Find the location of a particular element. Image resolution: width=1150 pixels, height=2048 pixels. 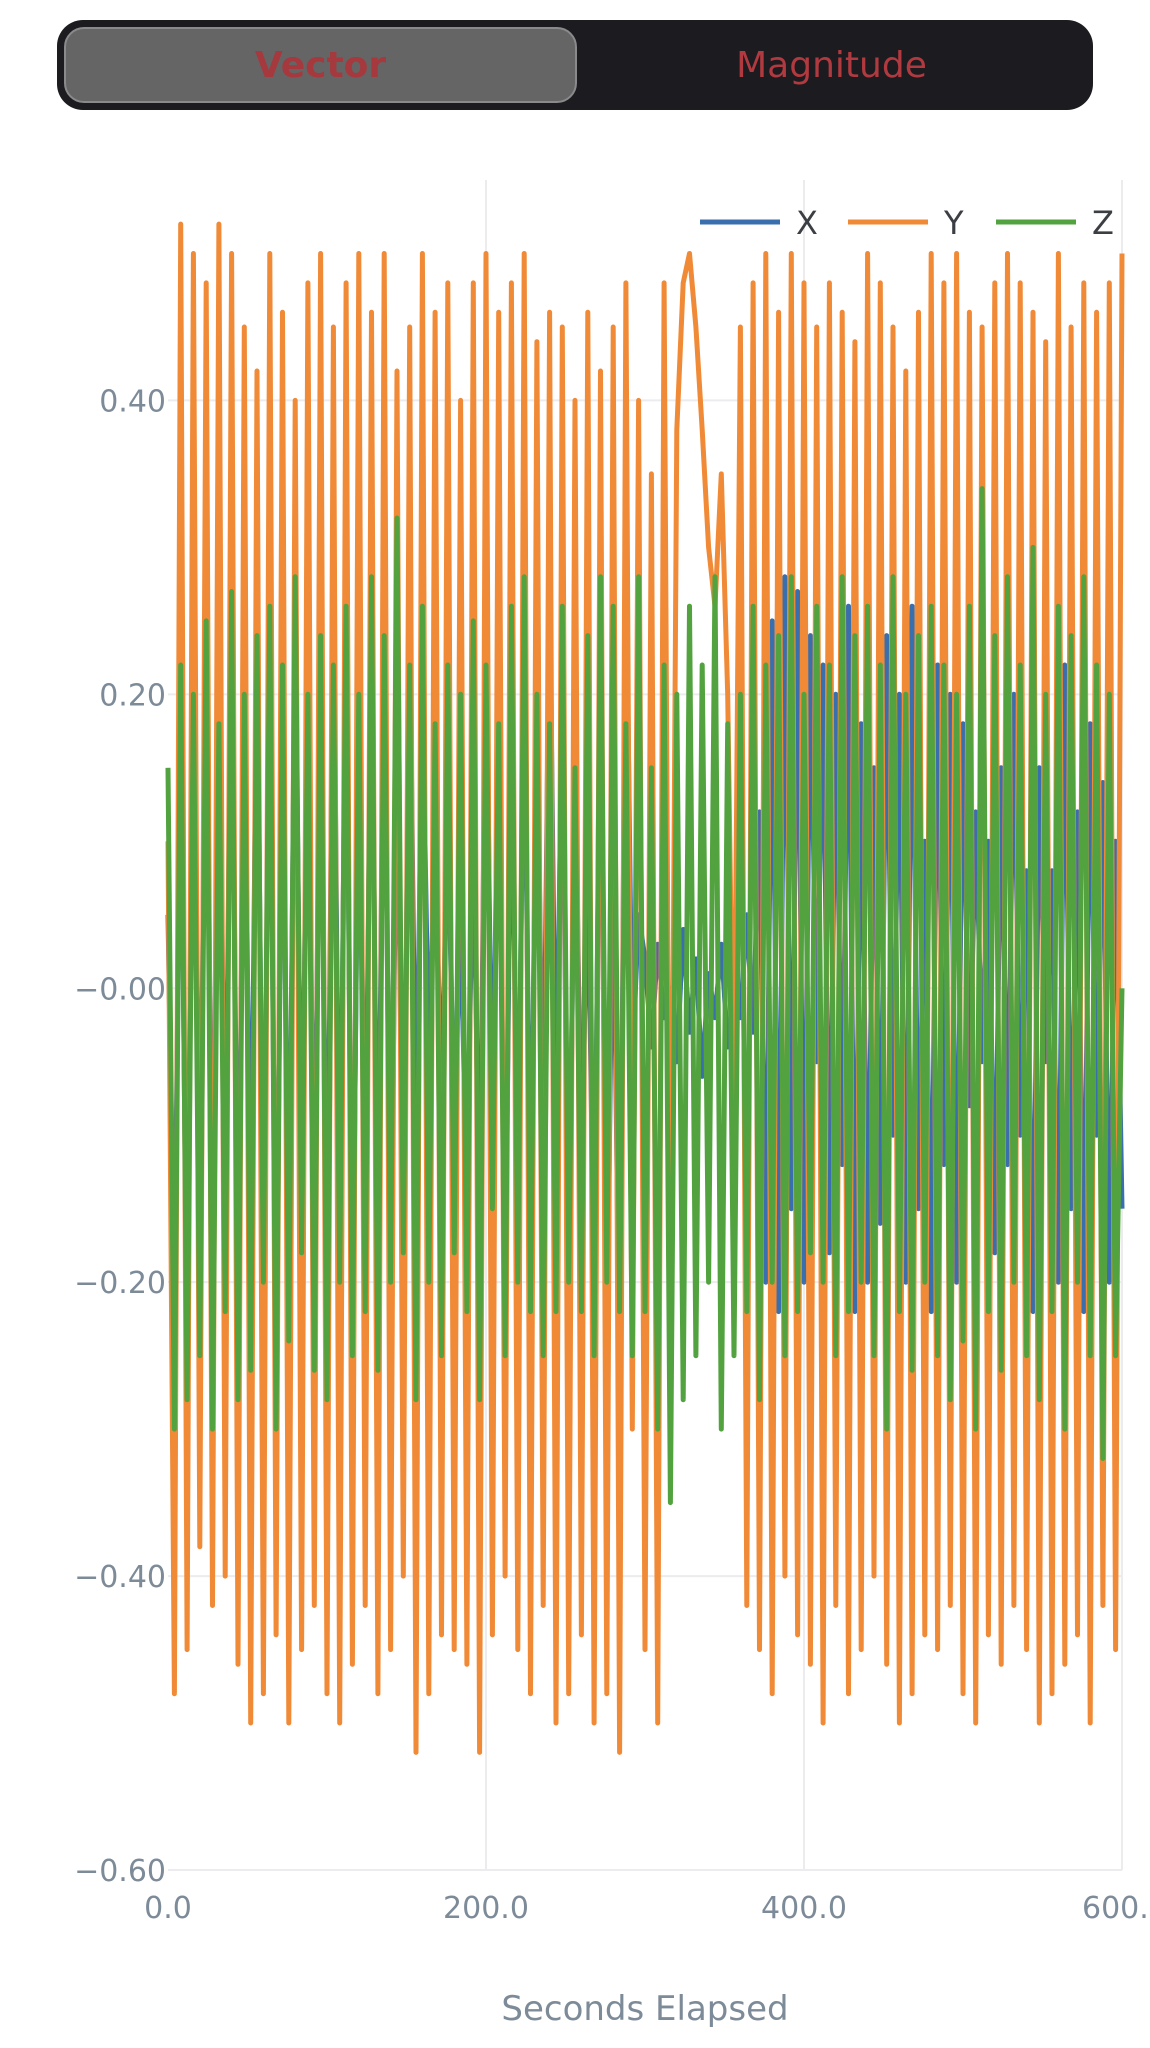

legend-label-x: X is located at coordinates (807, 223).